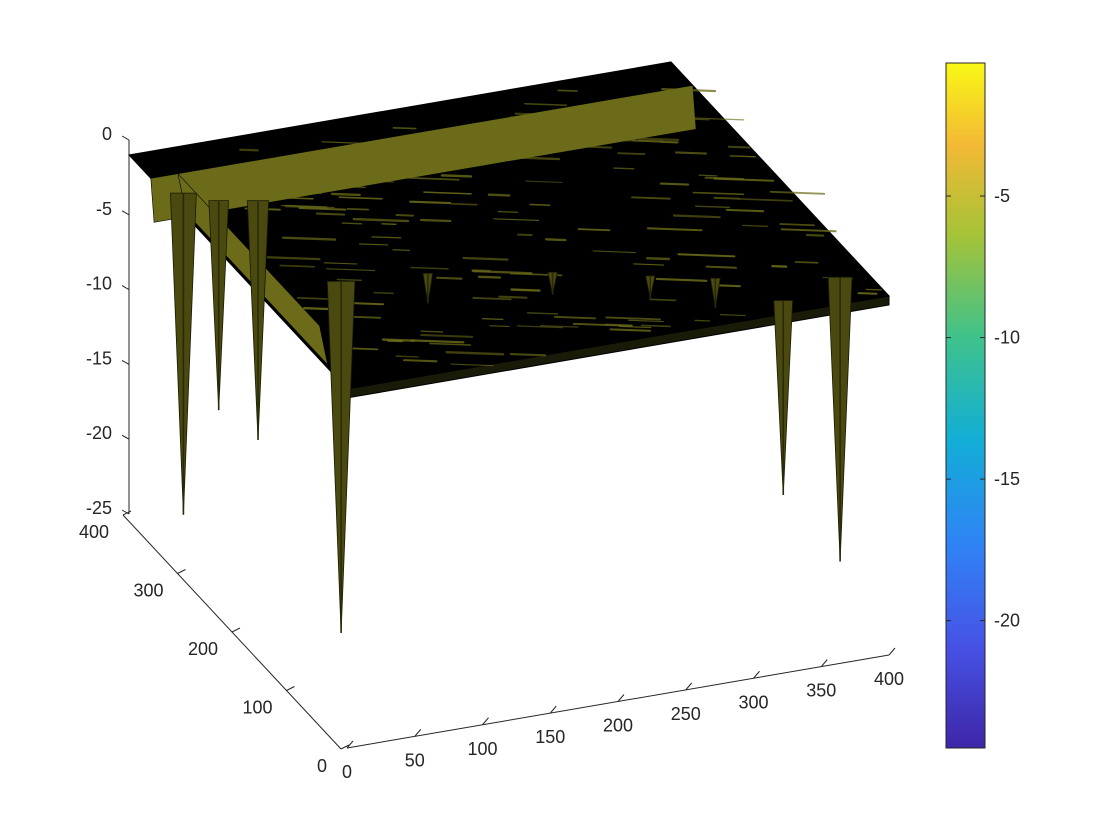 The image size is (1120, 840). What do you see at coordinates (821, 691) in the screenshot?
I see `x-tick-label: 350` at bounding box center [821, 691].